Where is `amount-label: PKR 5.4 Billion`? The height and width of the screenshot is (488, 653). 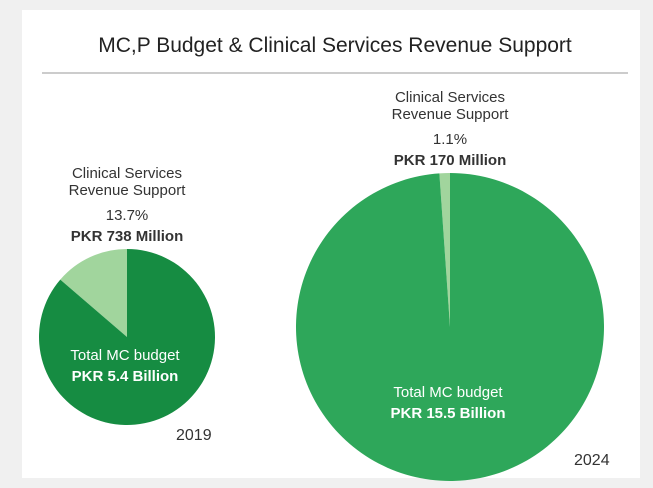
amount-label: PKR 5.4 Billion is located at coordinates (125, 376).